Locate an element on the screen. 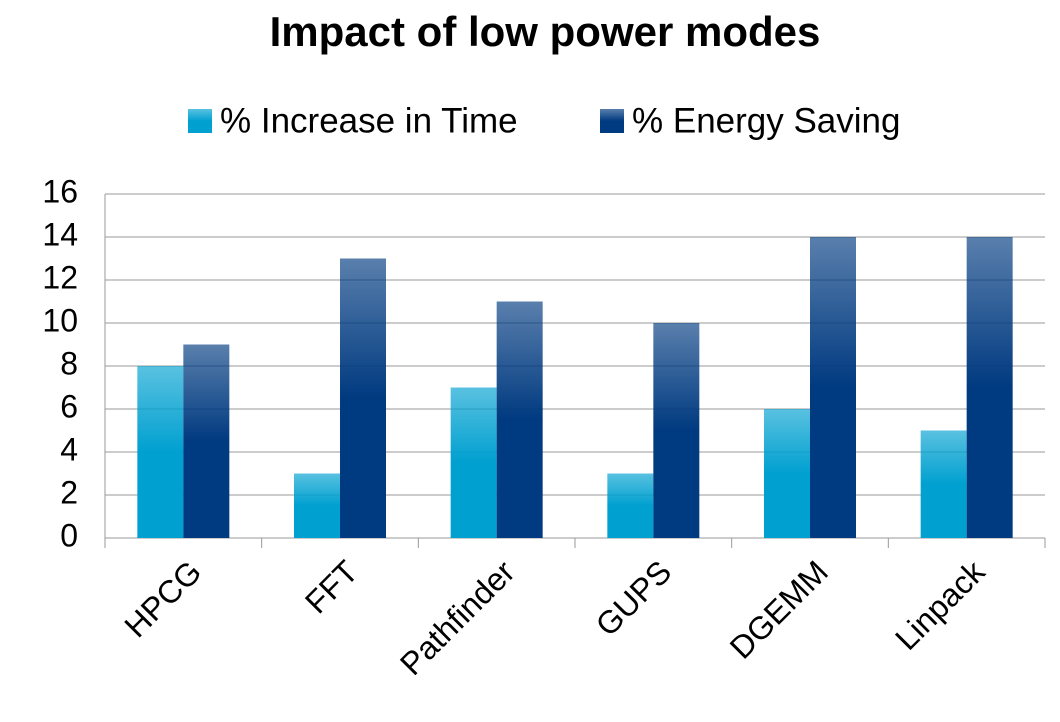  x-tick-label: GUPS is located at coordinates (634, 598).